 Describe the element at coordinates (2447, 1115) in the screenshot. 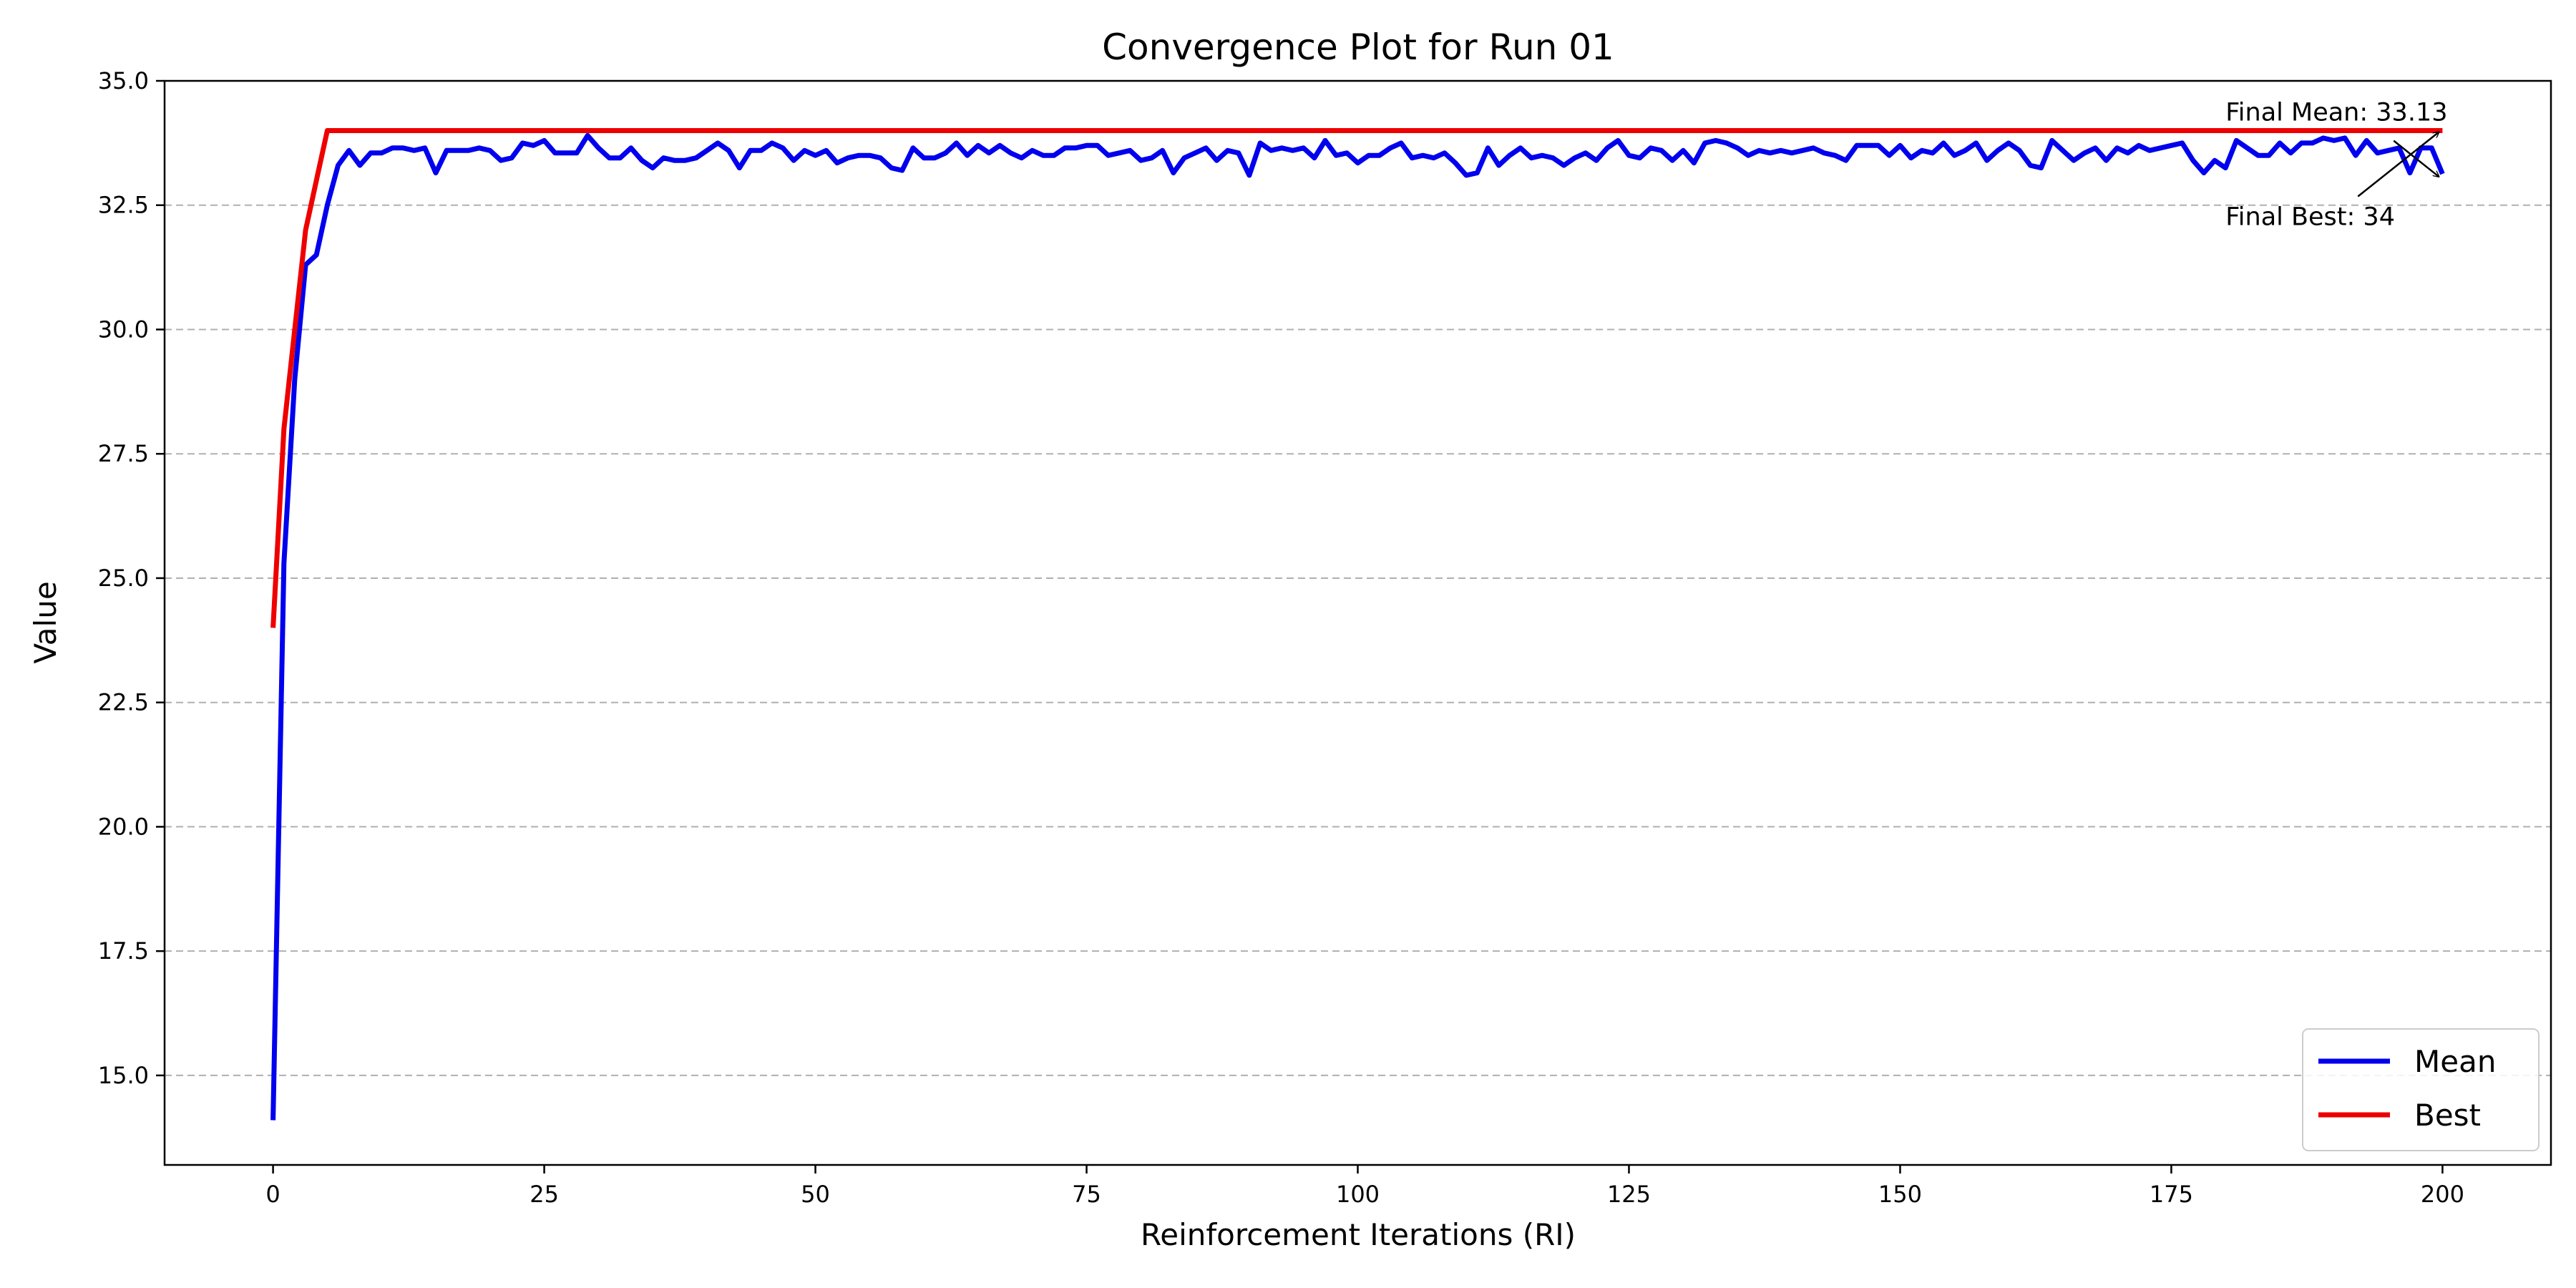

I see `legend-label-best: Best` at that location.